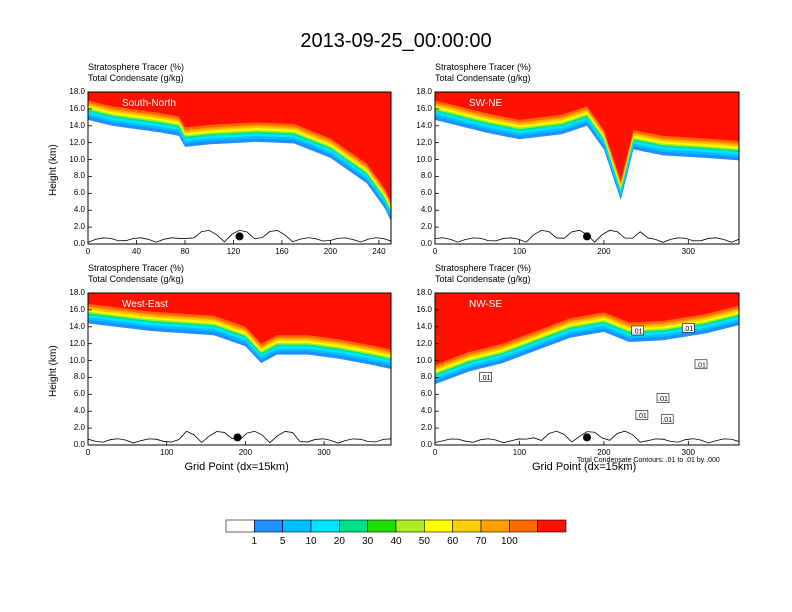  What do you see at coordinates (339, 541) in the screenshot?
I see `colorbar-tick-label: 20` at bounding box center [339, 541].